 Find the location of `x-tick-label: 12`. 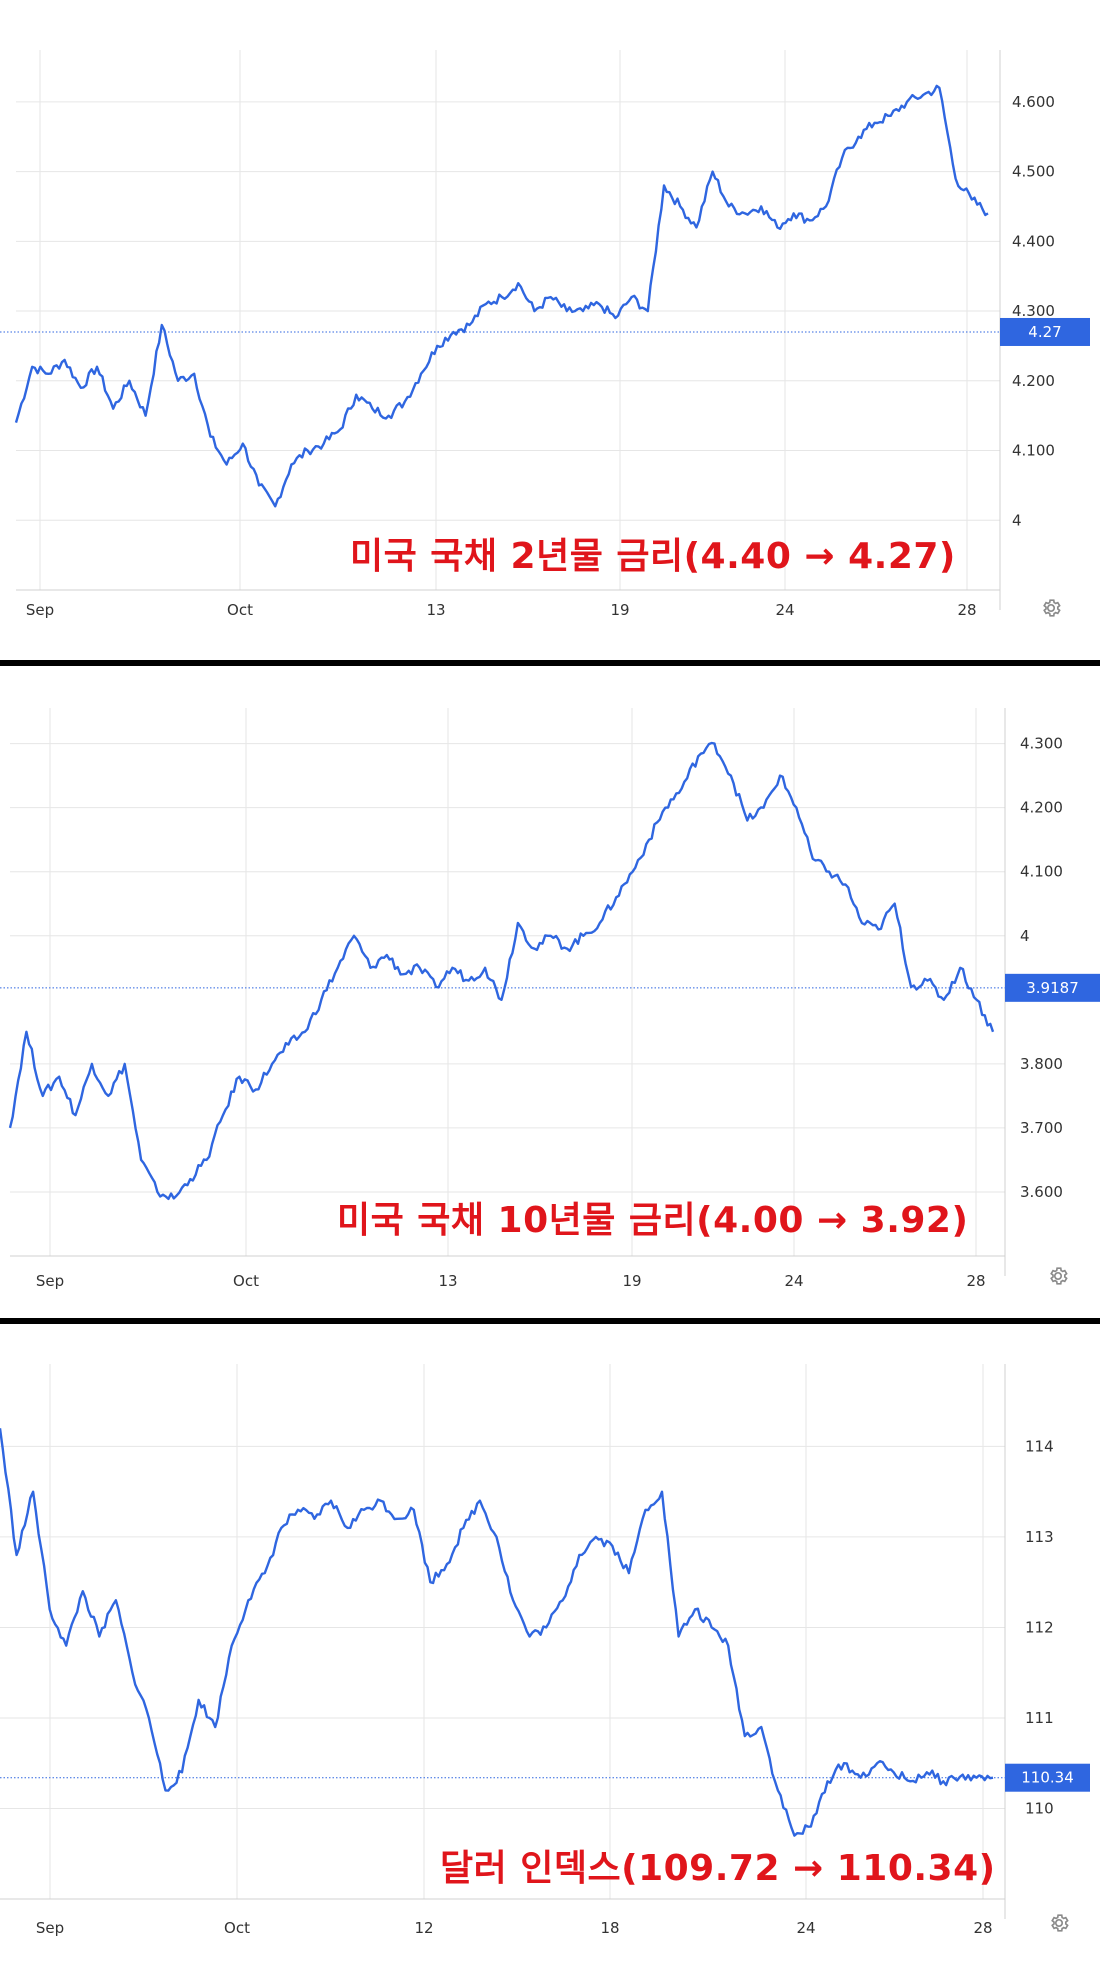

x-tick-label: 12 is located at coordinates (423, 1928).